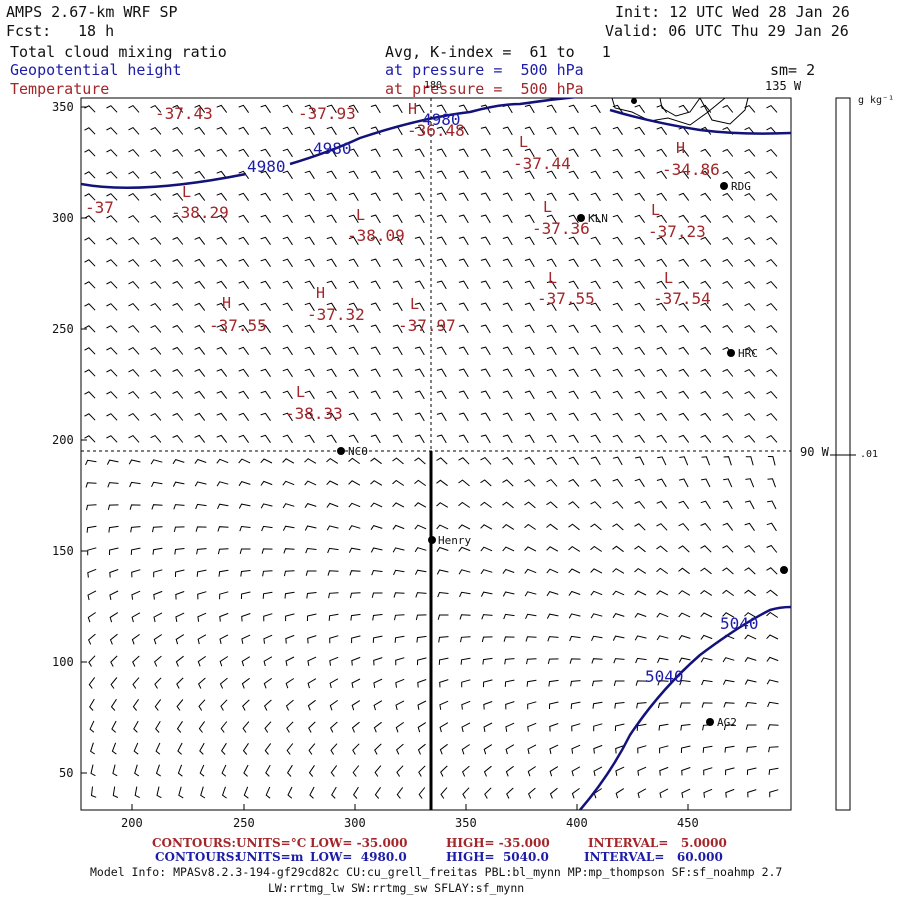  I want to click on temp-hl-marker: L, so click(548, 207).